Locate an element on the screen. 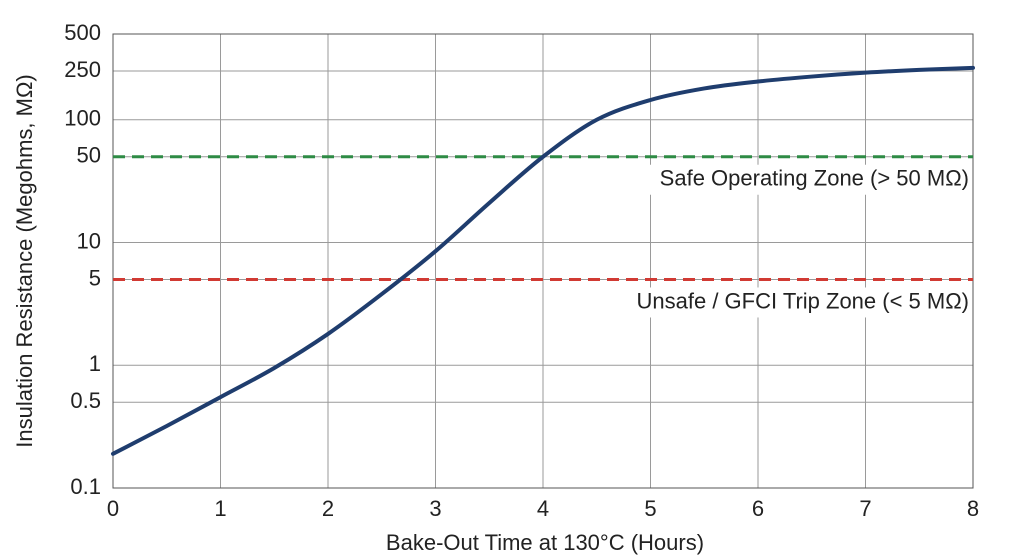  y-tick-label: 1 is located at coordinates (95, 363).